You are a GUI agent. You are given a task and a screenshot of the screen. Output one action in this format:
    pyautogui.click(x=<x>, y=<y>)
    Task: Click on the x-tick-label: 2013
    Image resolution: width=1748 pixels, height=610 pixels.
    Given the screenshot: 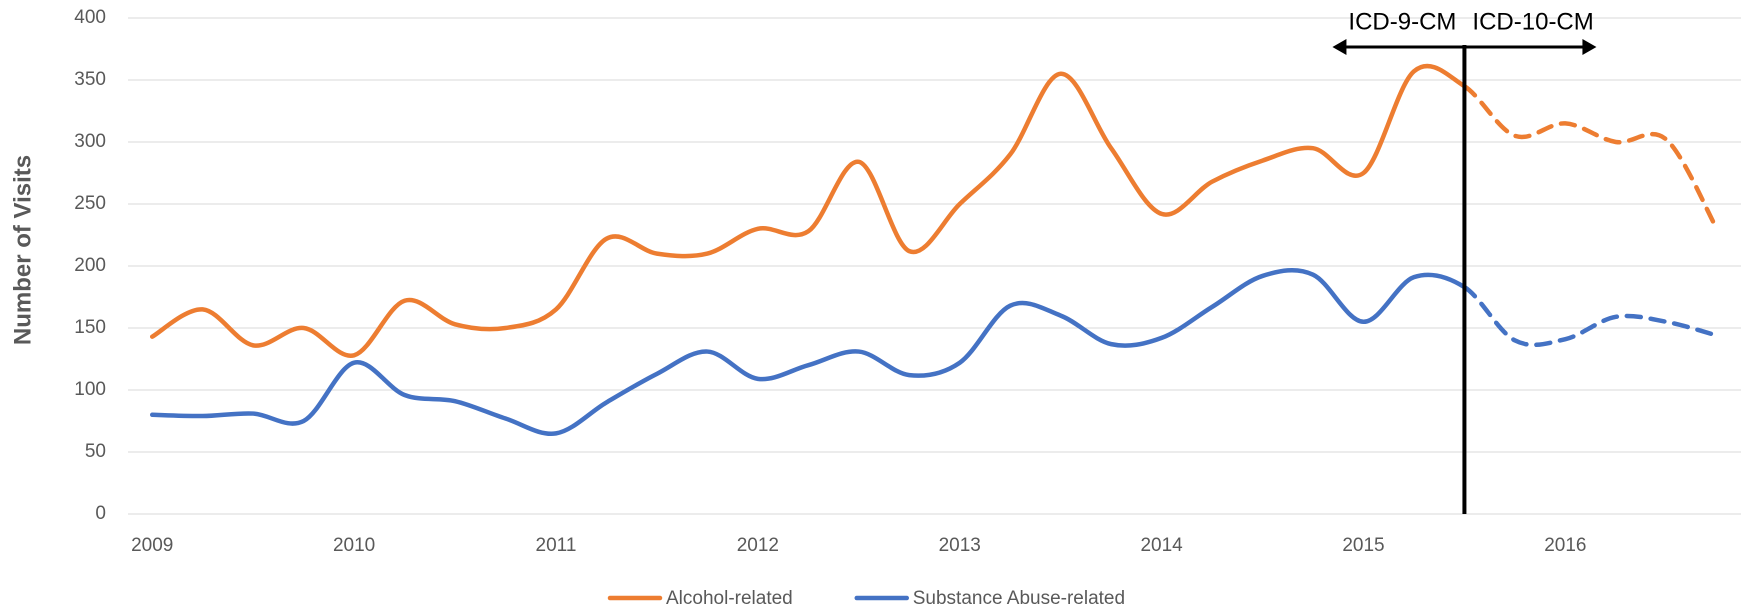 What is the action you would take?
    pyautogui.click(x=960, y=545)
    